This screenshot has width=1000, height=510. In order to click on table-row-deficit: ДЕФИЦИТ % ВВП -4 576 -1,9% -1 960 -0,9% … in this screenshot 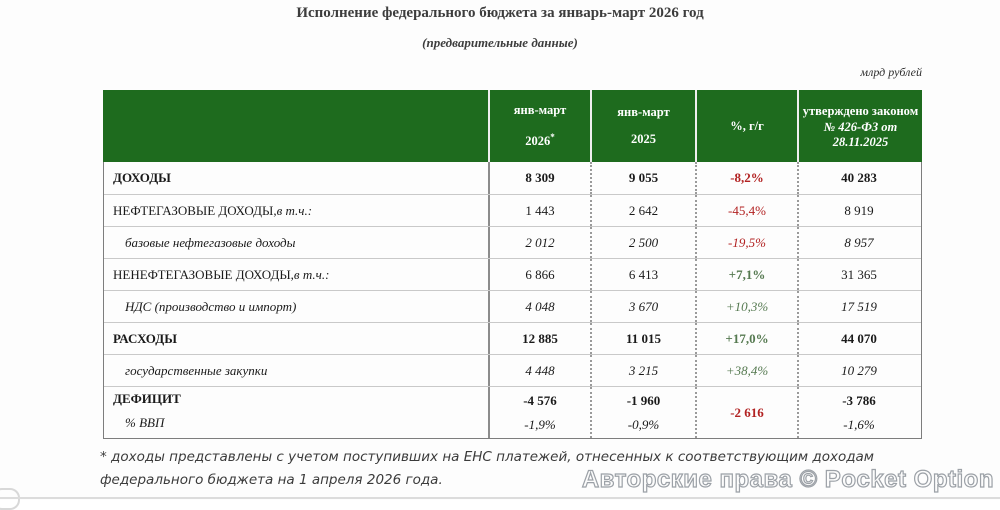, I will do `click(512, 412)`.